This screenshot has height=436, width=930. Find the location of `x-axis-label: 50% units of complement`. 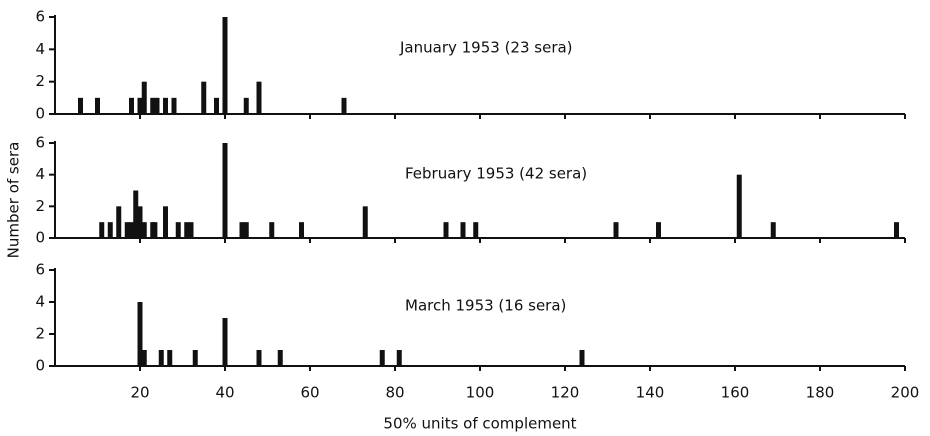

x-axis-label: 50% units of complement is located at coordinates (479, 424).